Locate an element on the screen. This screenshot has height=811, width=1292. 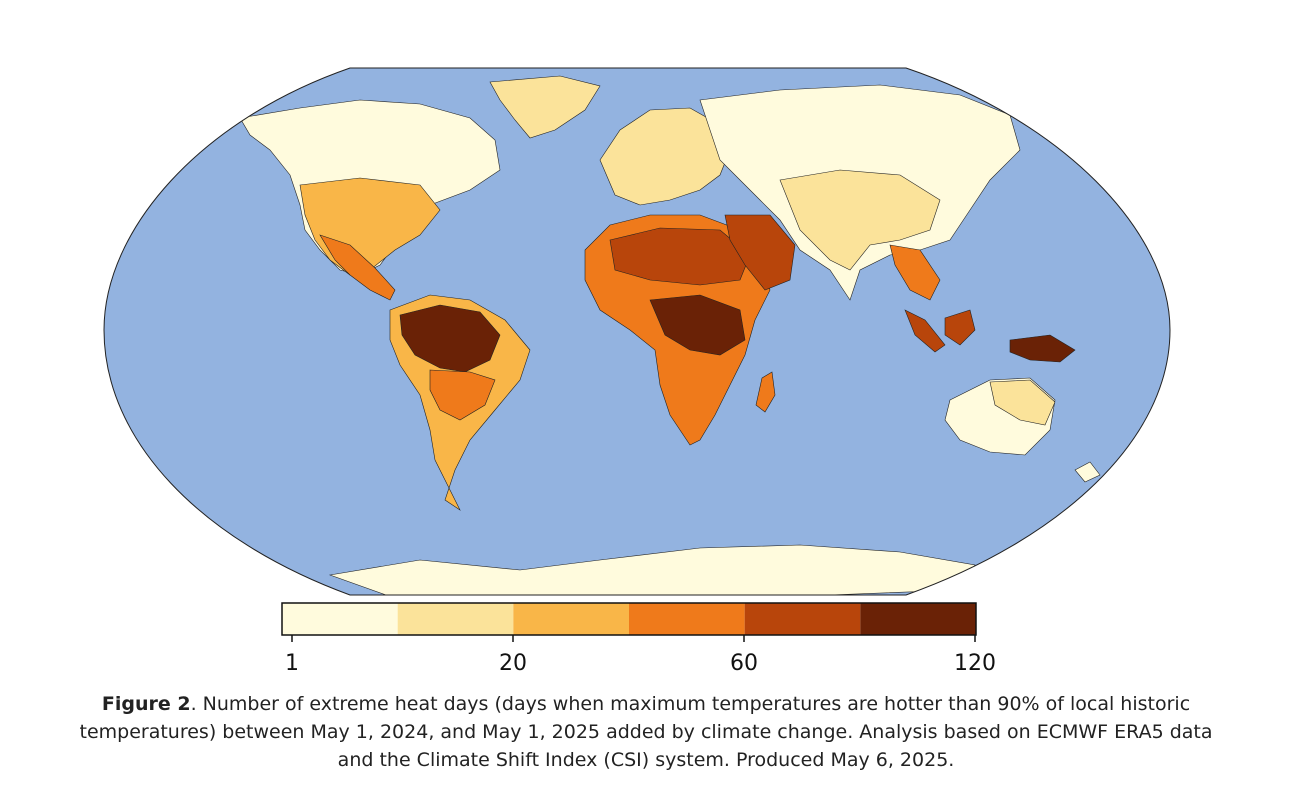
borneo is located at coordinates (960, 327).